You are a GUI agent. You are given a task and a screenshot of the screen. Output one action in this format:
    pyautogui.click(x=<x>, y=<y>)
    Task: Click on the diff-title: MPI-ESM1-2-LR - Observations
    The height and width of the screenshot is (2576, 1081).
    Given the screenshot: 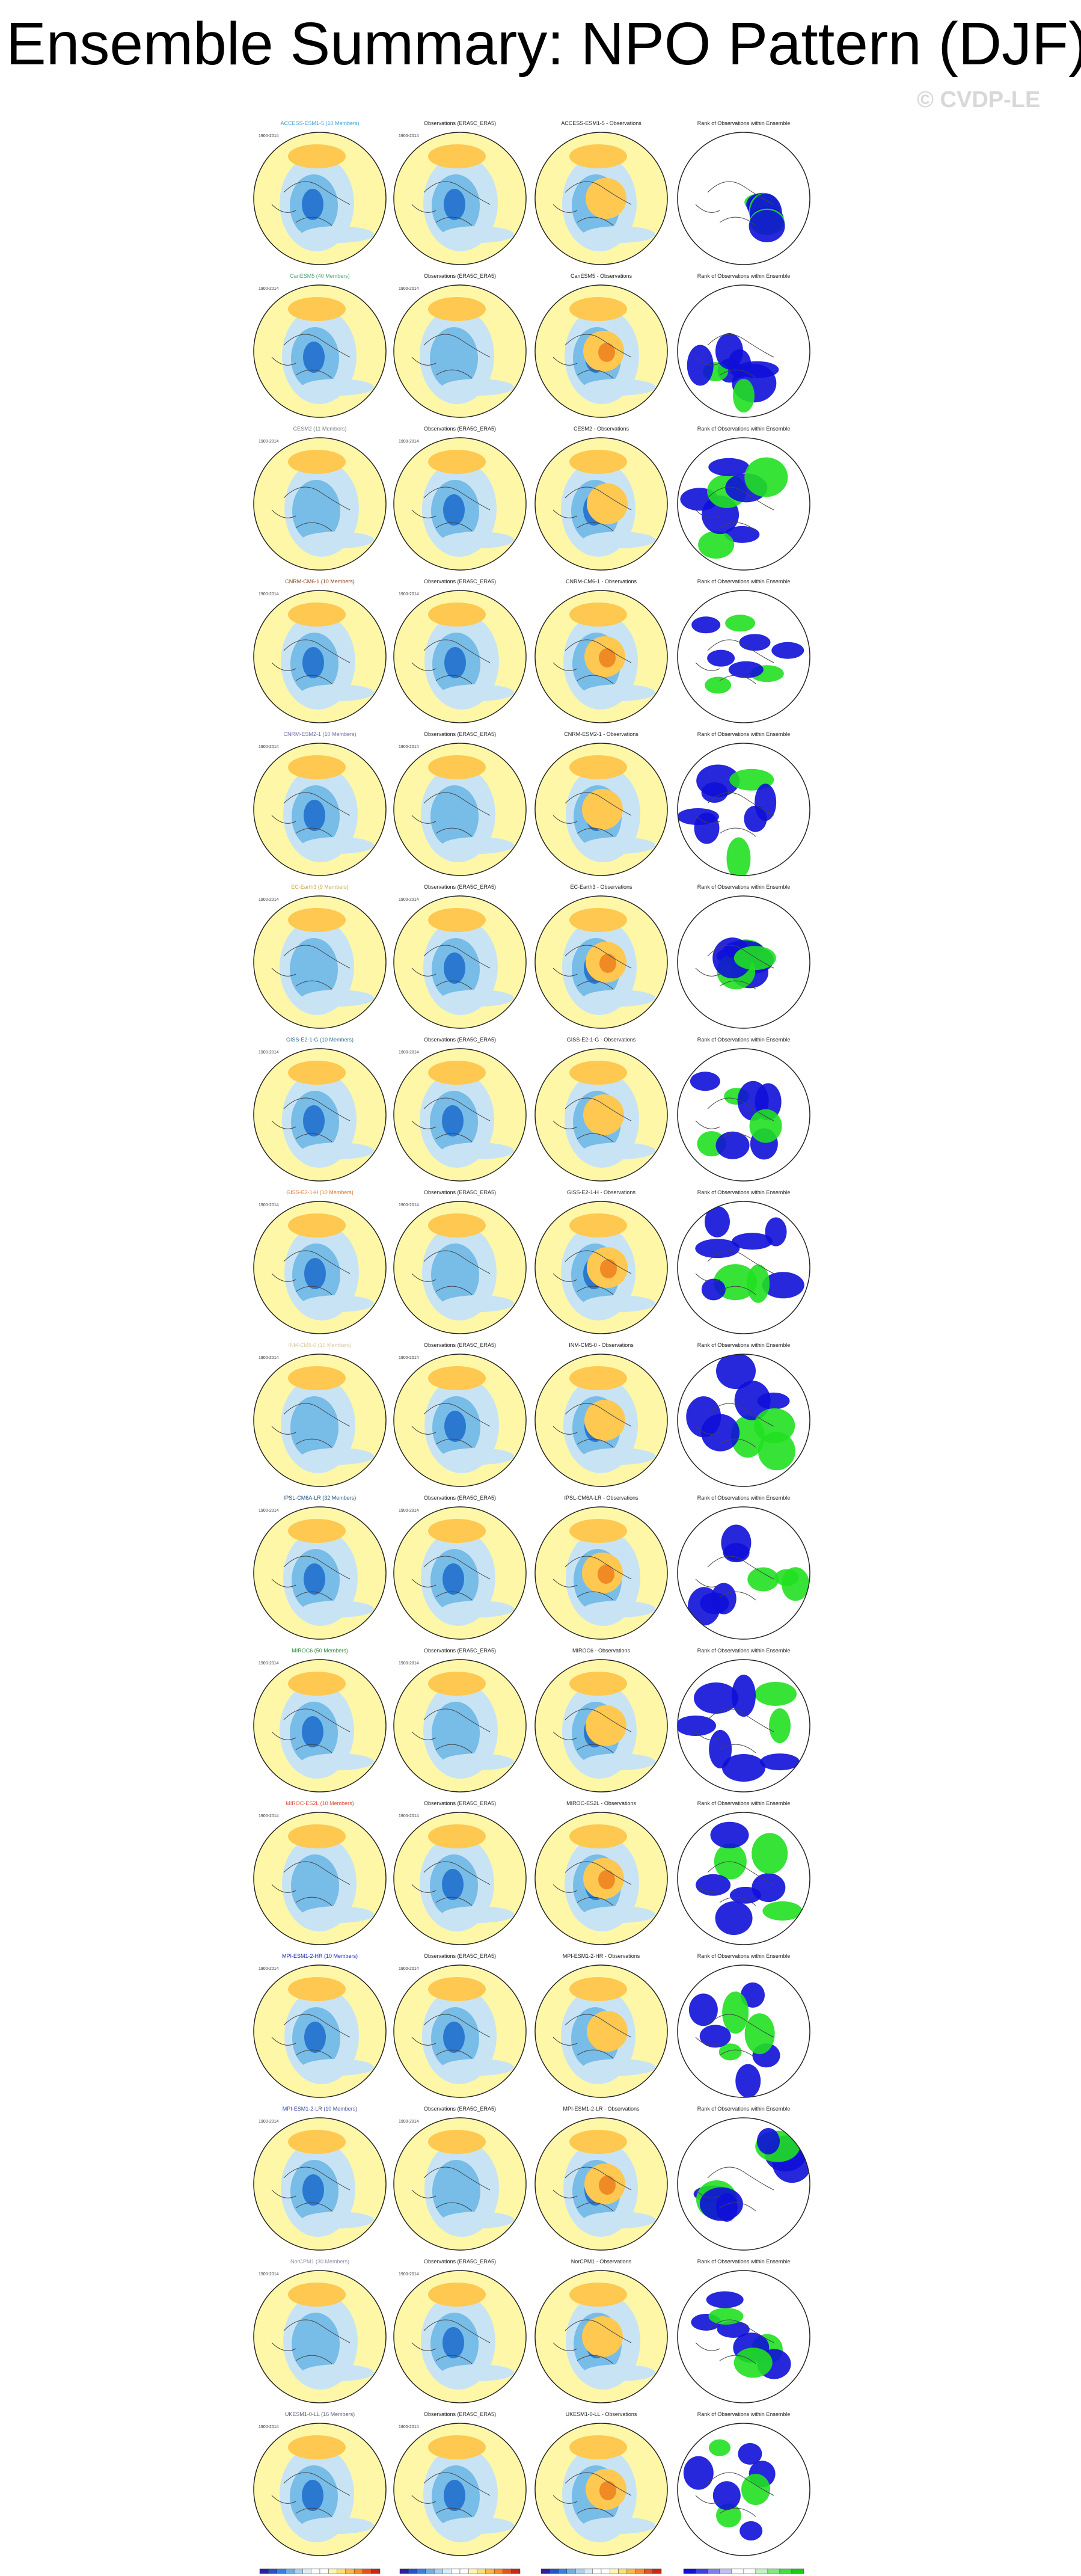 What is the action you would take?
    pyautogui.click(x=601, y=2109)
    